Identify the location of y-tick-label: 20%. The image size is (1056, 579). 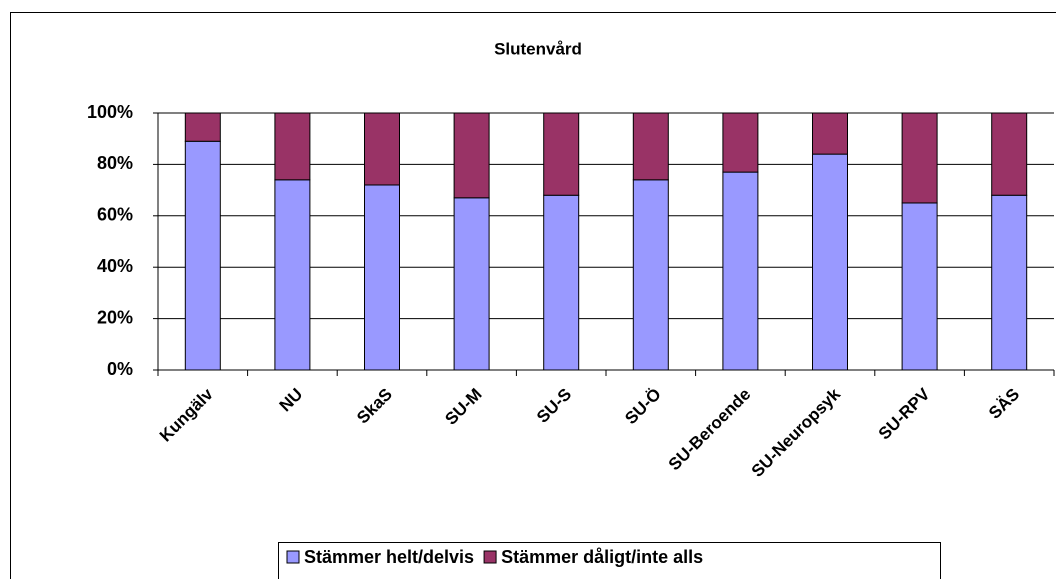
(115, 317).